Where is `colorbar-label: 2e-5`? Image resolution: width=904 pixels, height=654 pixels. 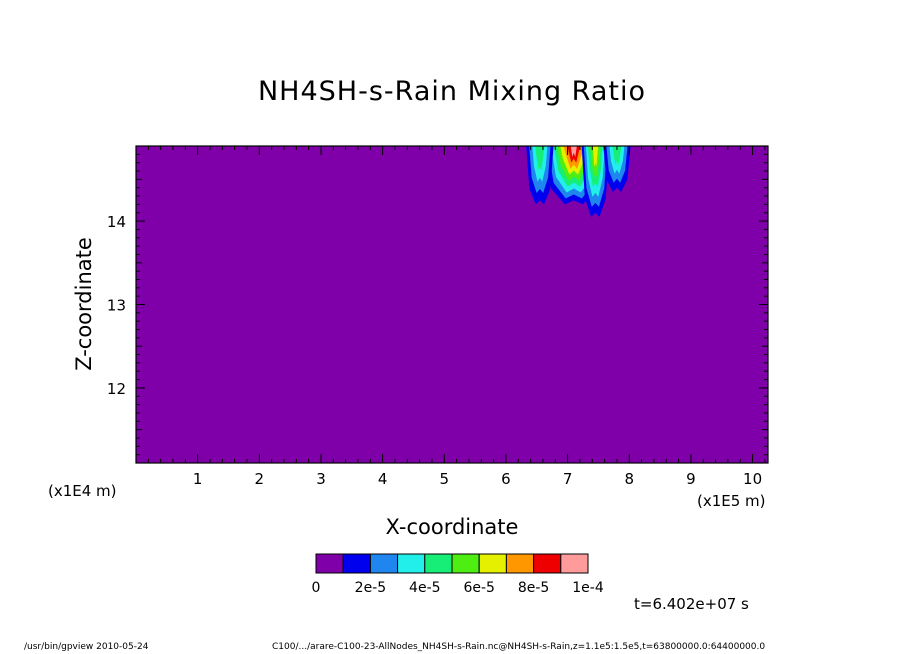 colorbar-label: 2e-5 is located at coordinates (370, 588).